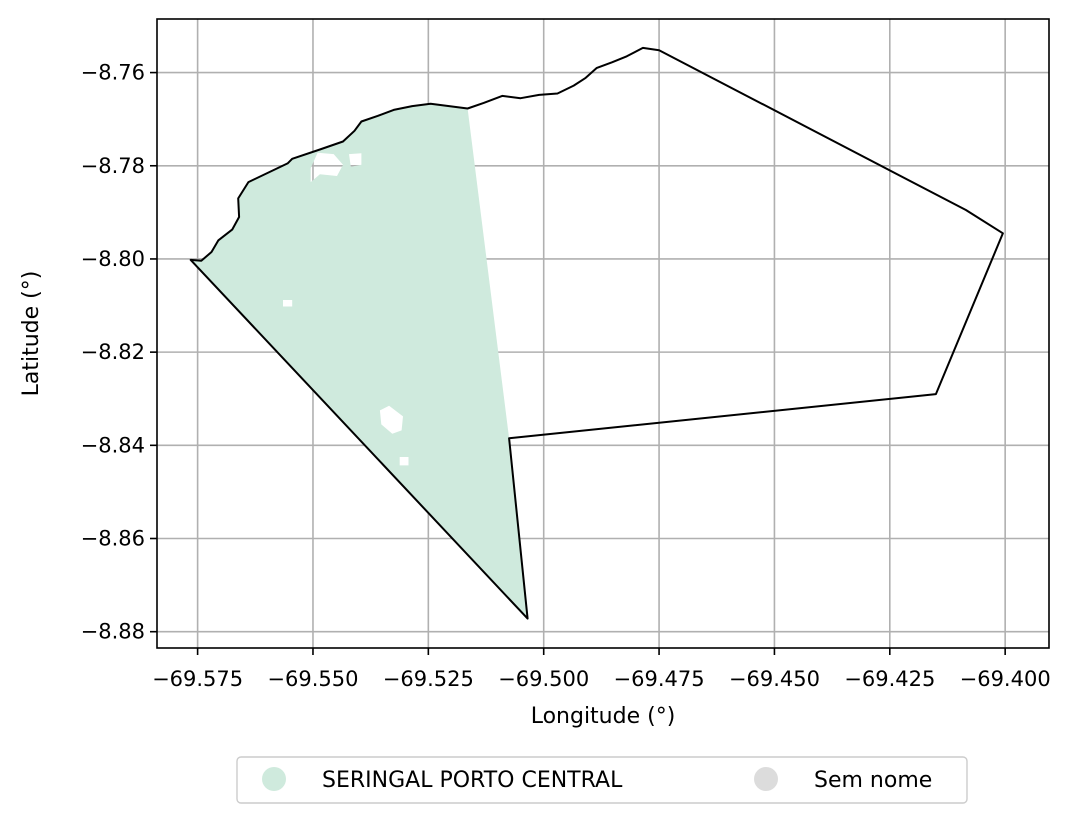 The width and height of the screenshot is (1089, 823). What do you see at coordinates (113, 632) in the screenshot?
I see `y-tick-label-6: −8.88` at bounding box center [113, 632].